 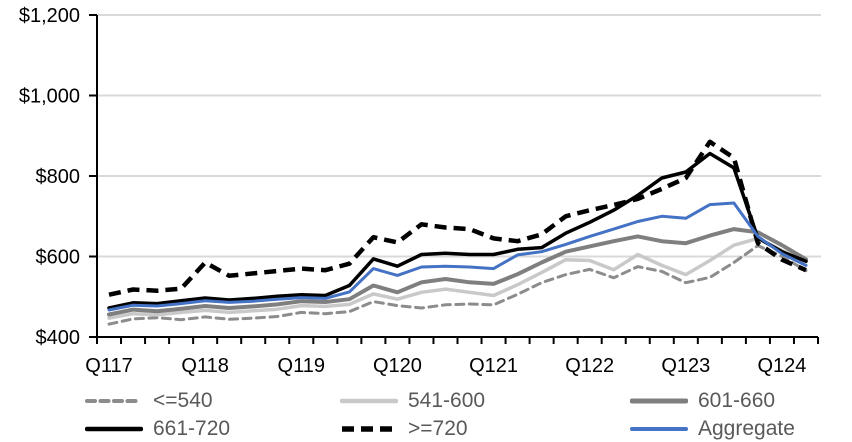 I want to click on legend-item-541-600: 541-600, so click(x=412, y=401).